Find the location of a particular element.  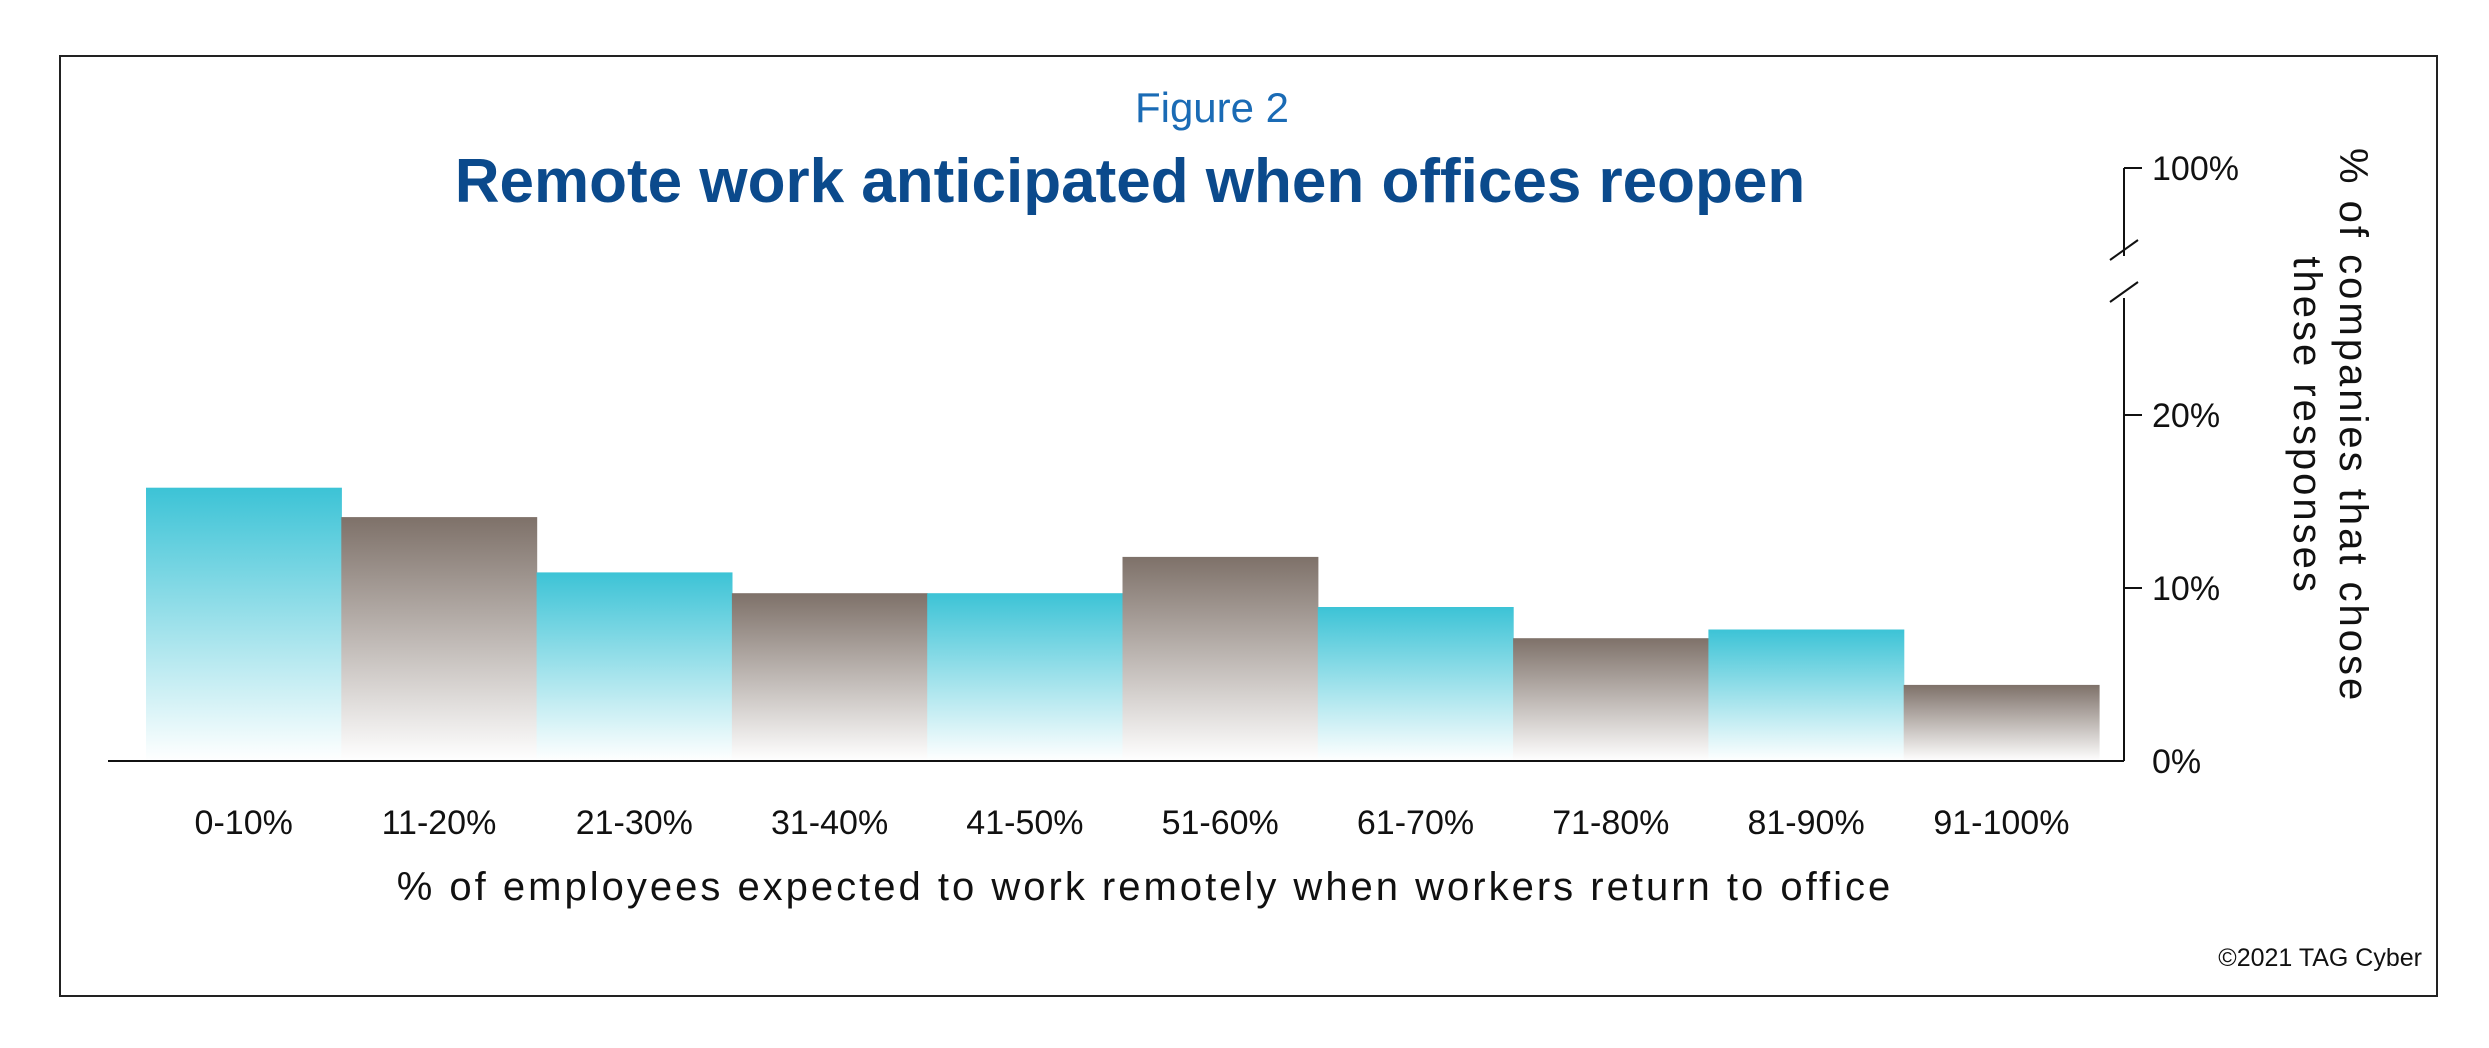

y-axis-label-line-1: % of companies that chose is located at coordinates (2353, 425).